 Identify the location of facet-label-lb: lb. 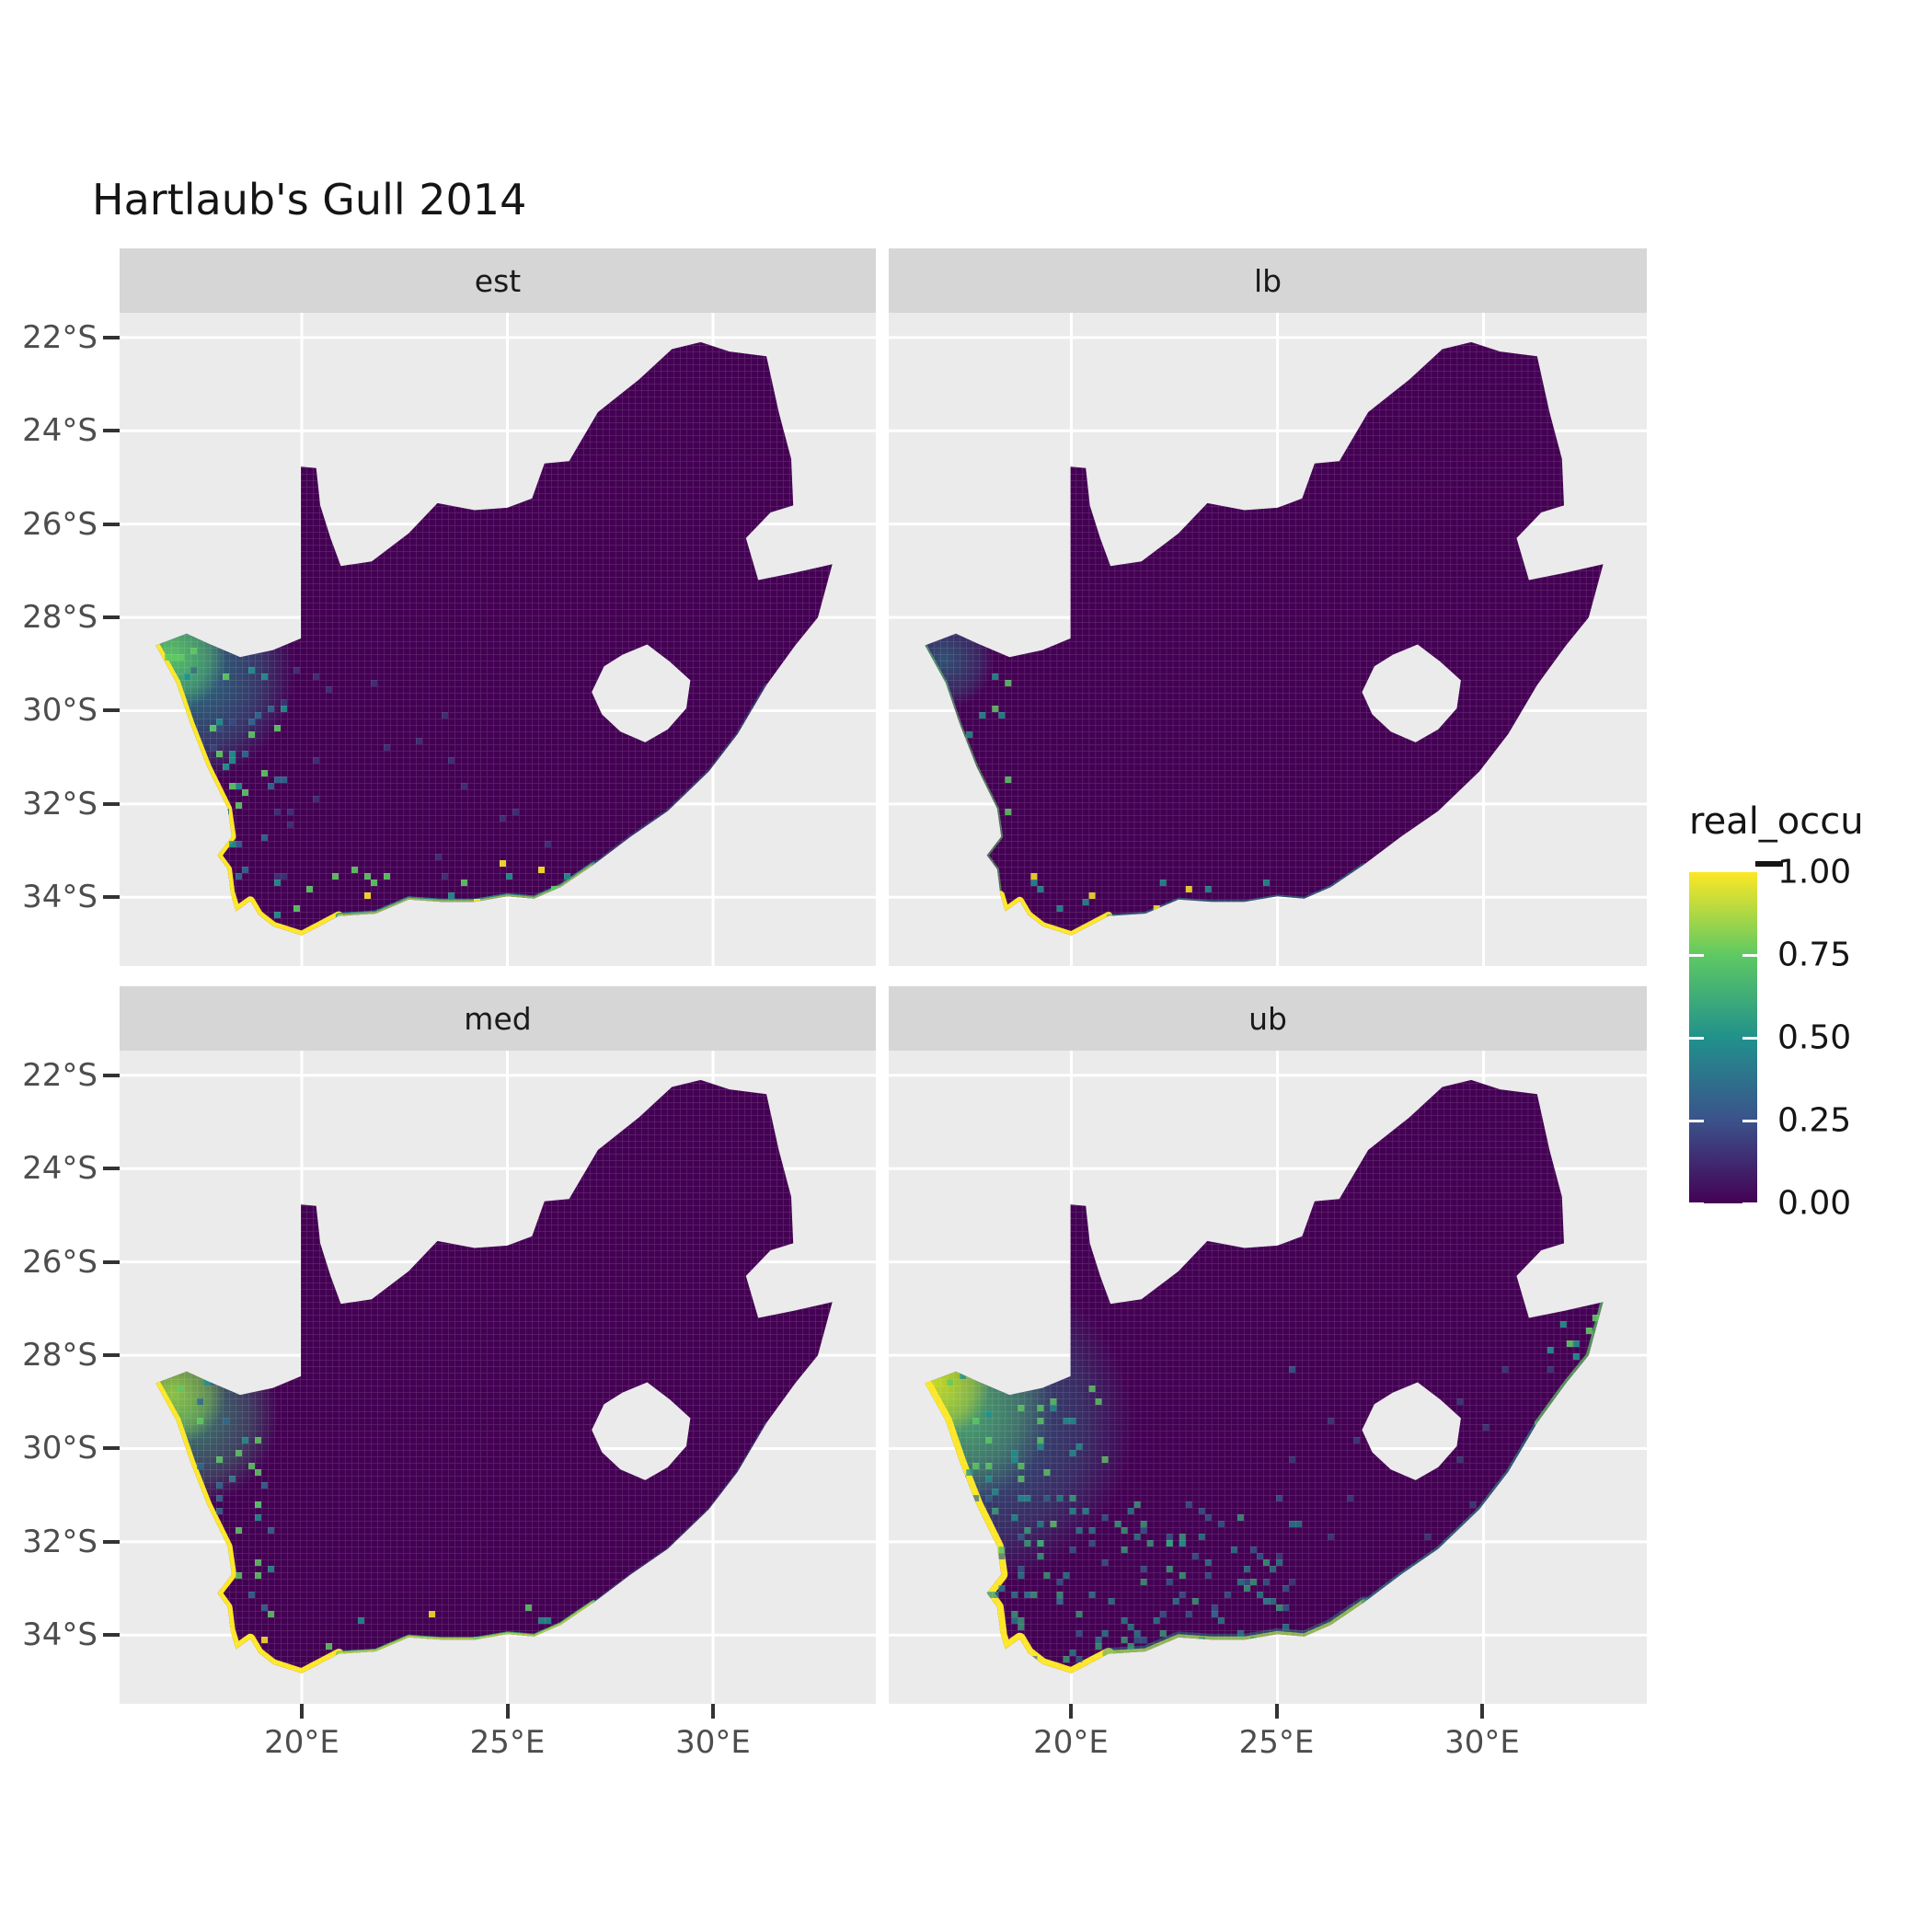
(1267, 280).